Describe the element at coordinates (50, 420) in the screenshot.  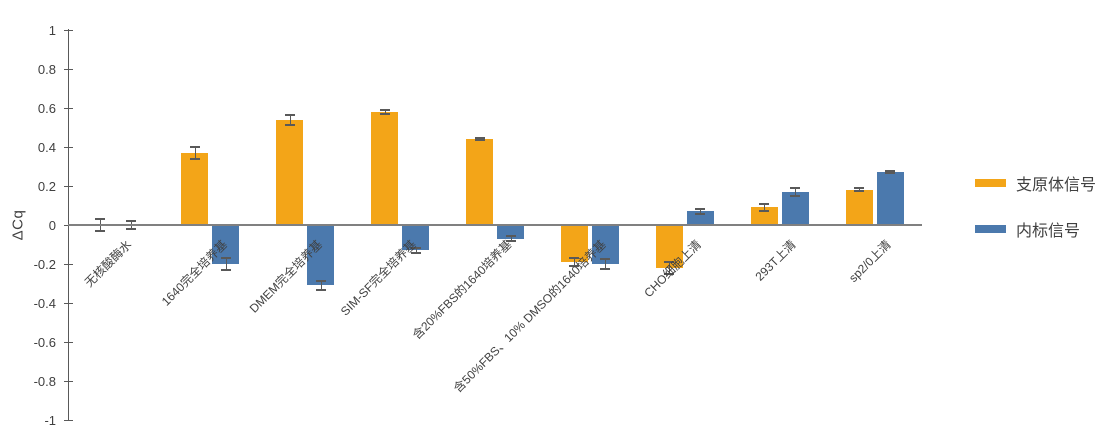
I see `y-tick-label: -1` at that location.